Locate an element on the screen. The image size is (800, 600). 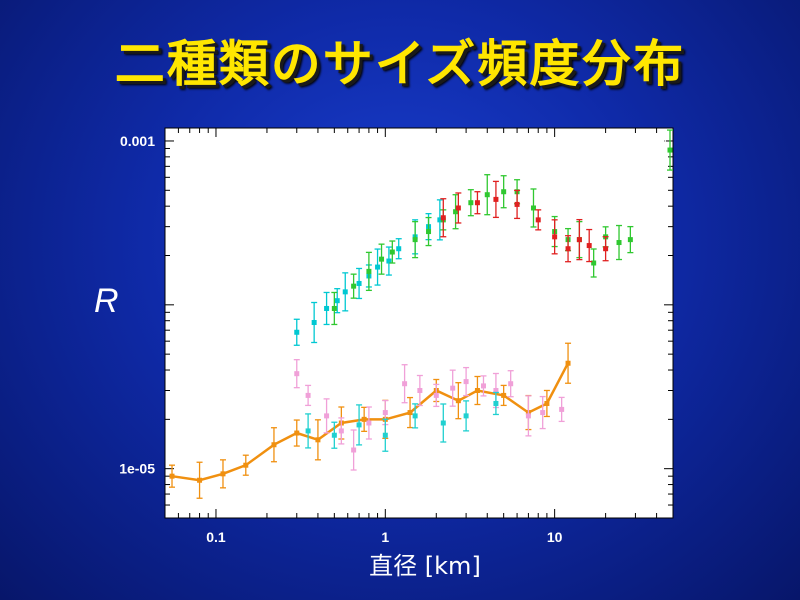
y-tick-label: 0.001 is located at coordinates (137, 141).